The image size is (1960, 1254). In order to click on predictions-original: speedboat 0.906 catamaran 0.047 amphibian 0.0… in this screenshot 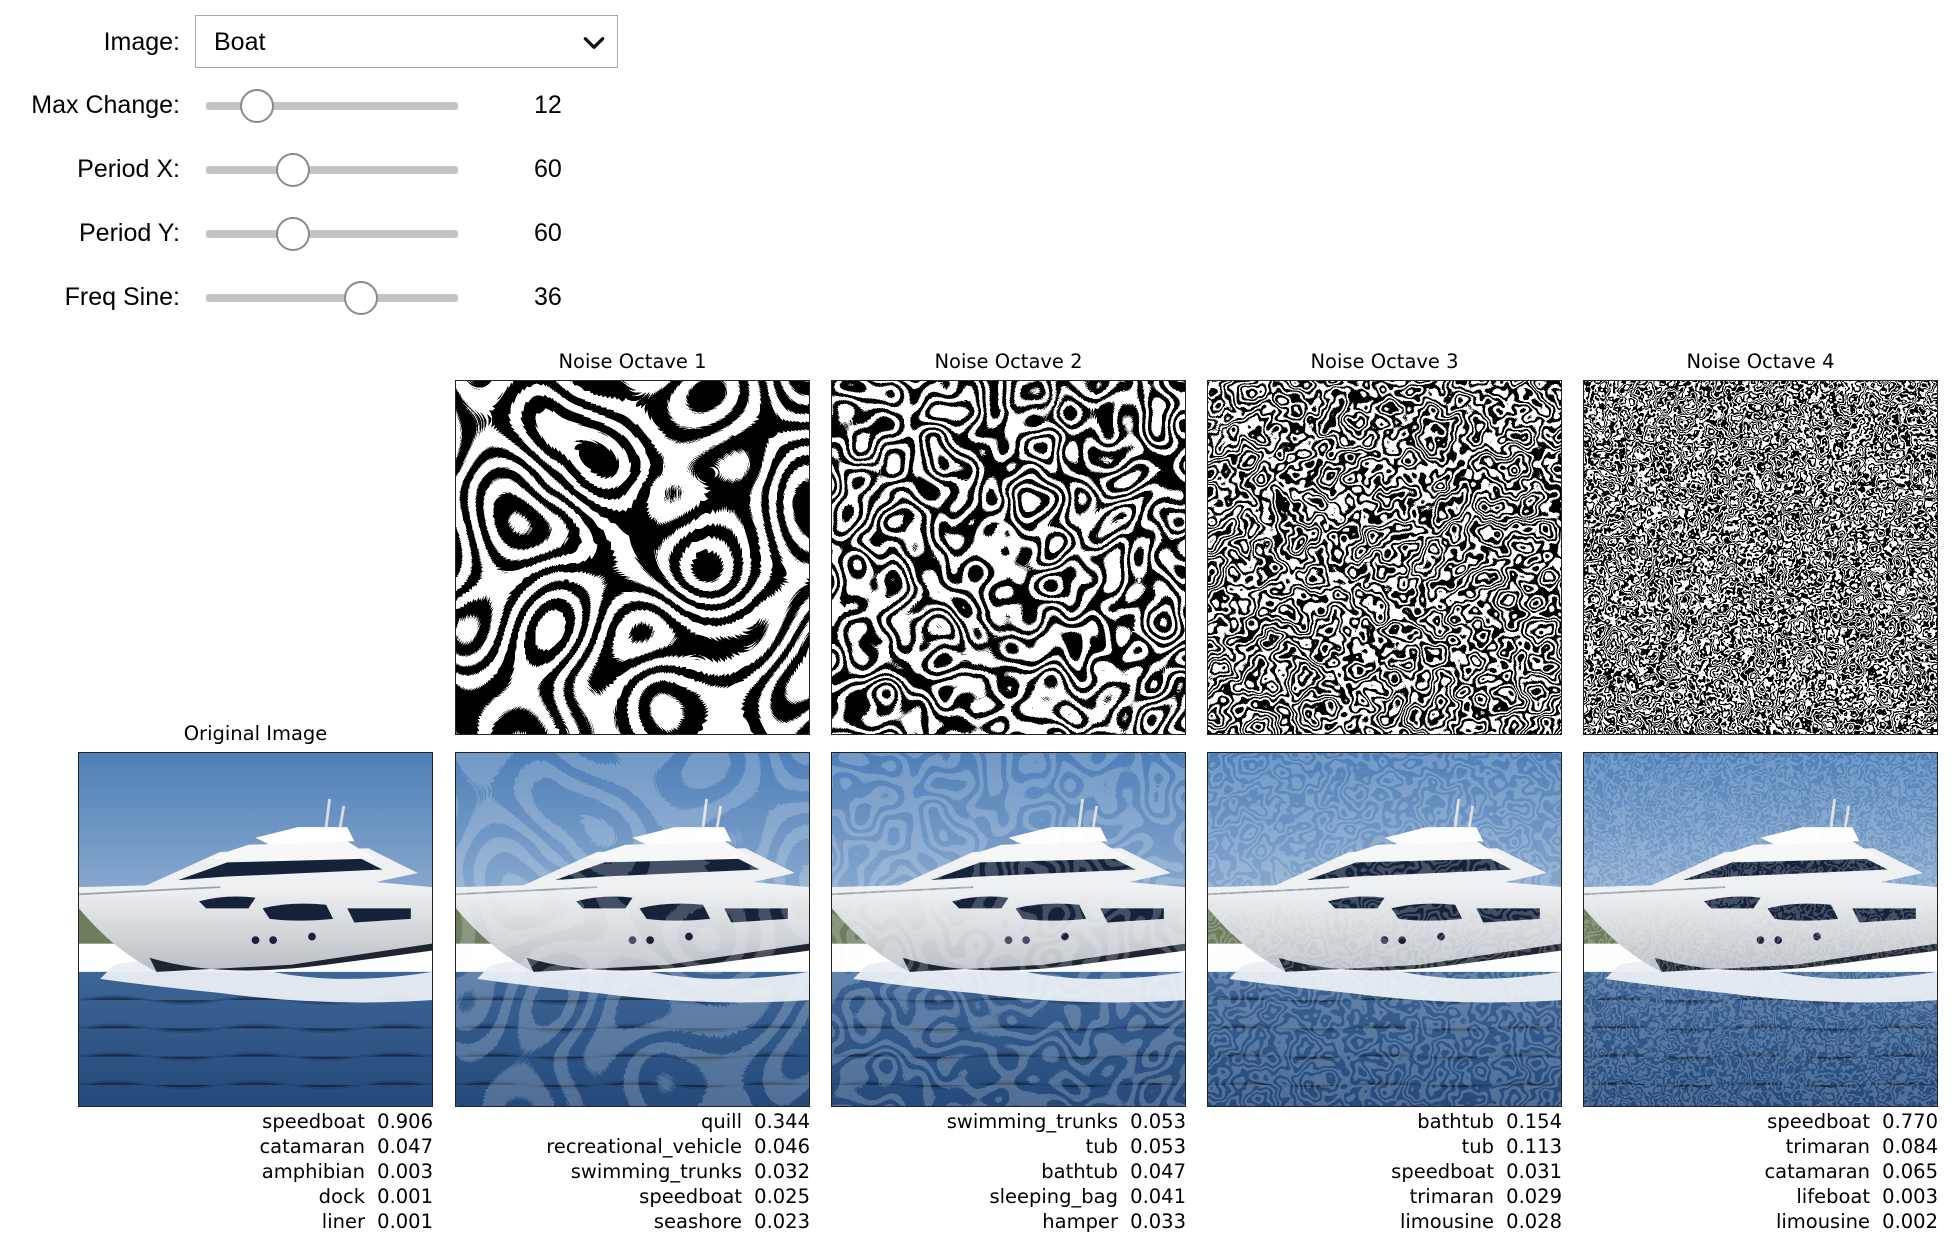, I will do `click(255, 1171)`.